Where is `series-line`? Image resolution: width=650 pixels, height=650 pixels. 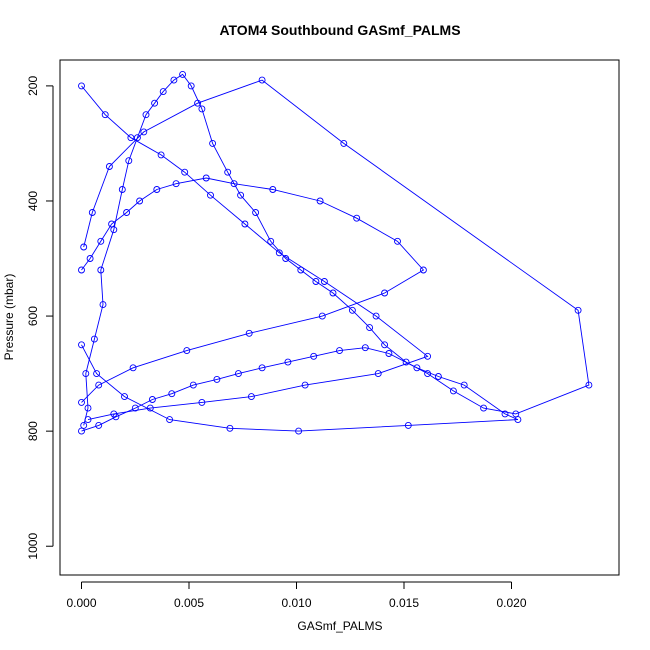 series-line is located at coordinates (300, 388).